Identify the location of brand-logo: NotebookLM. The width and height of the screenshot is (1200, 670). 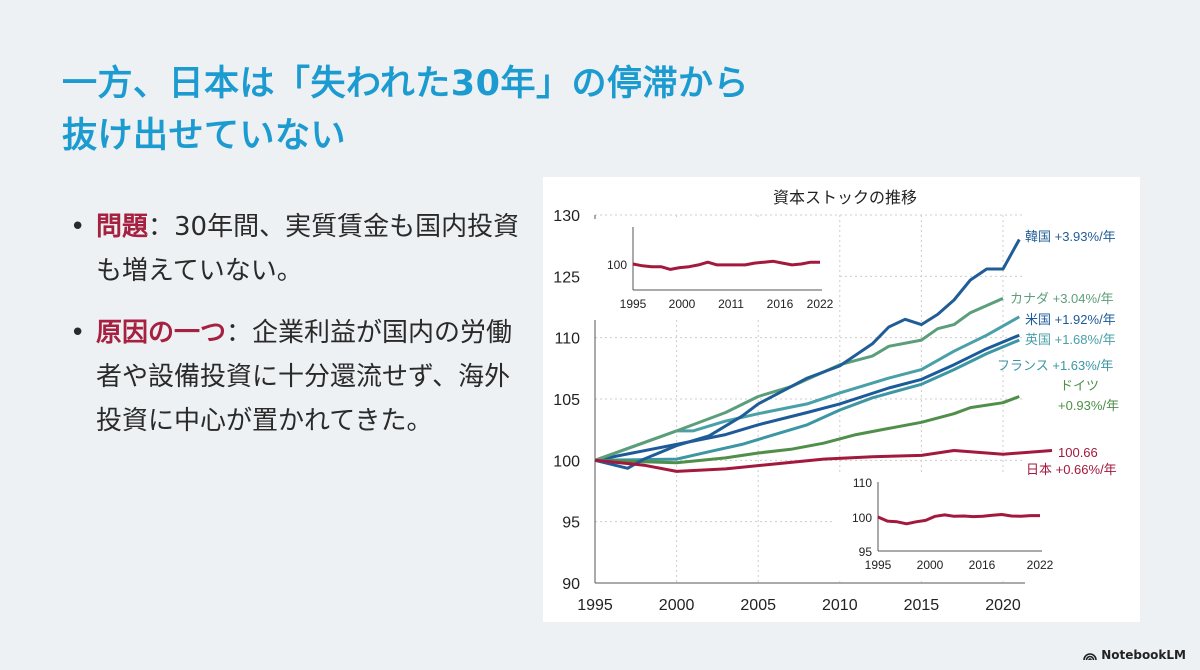
(1134, 655).